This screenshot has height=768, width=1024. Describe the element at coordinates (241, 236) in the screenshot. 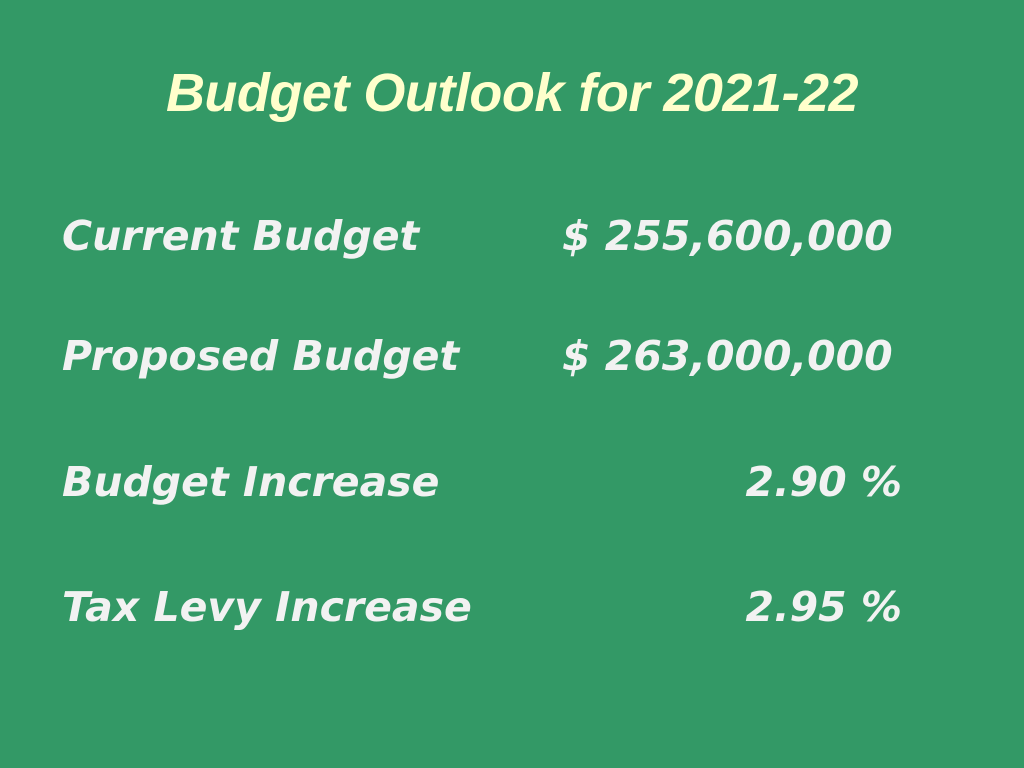

I see `current-budget-label: Current Budget` at that location.